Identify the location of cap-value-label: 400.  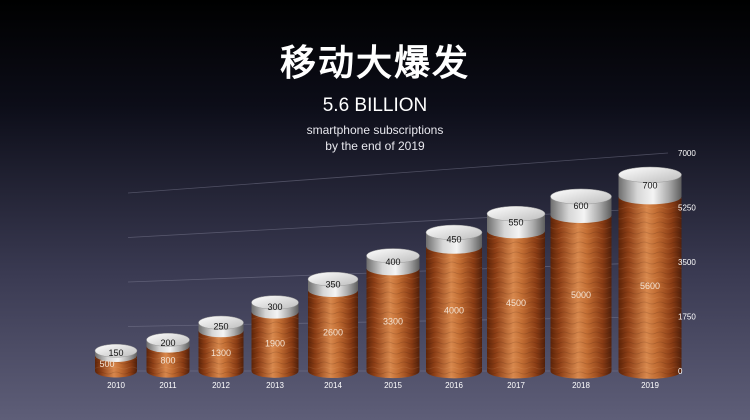
(392, 262).